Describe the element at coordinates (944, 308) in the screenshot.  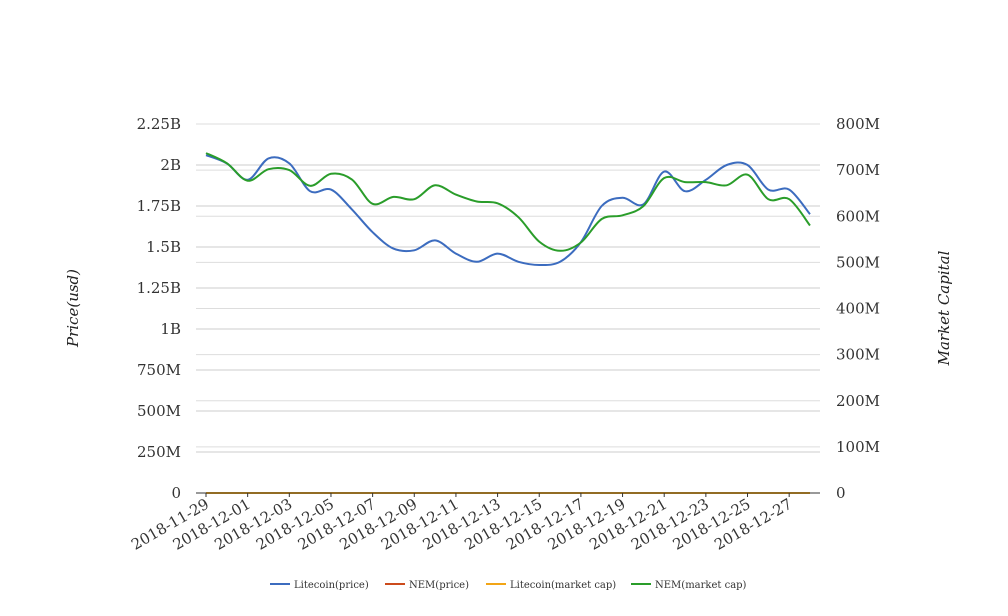
I see `y-axis-right-title: Market Capital` at that location.